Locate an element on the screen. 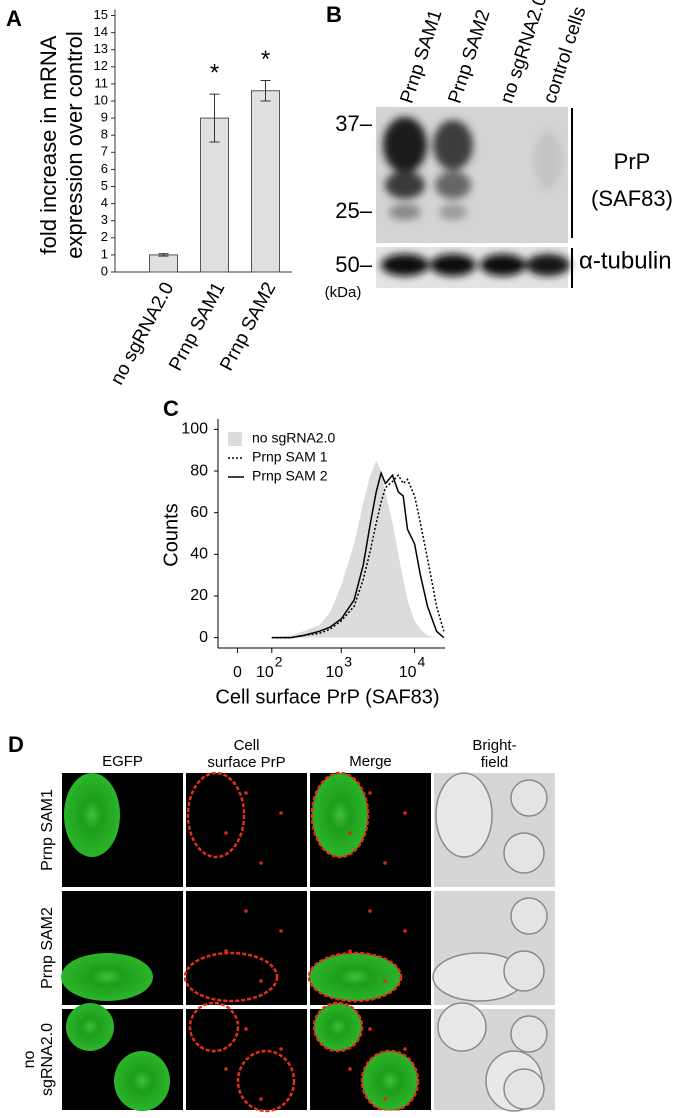 This screenshot has height=1118, width=699. x-tick-exponent: 4 is located at coordinates (422, 662).